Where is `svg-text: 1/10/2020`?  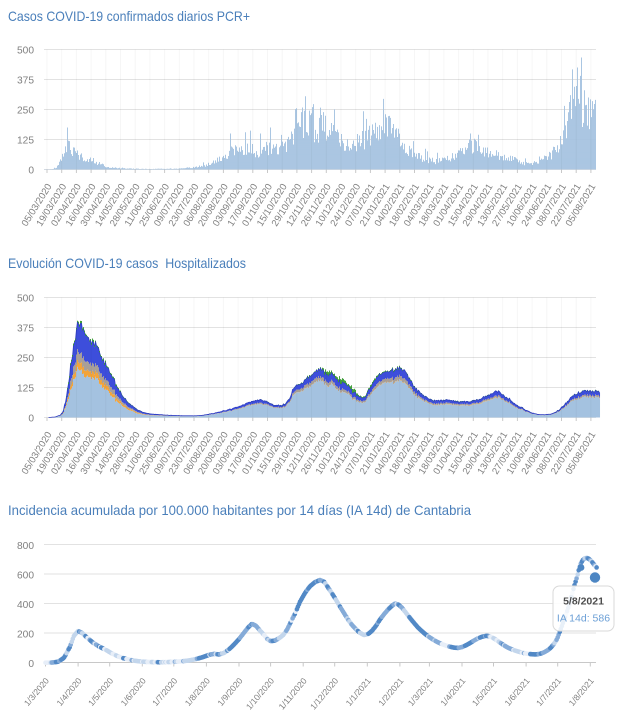 svg-text: 1/10/2020 is located at coordinates (260, 694).